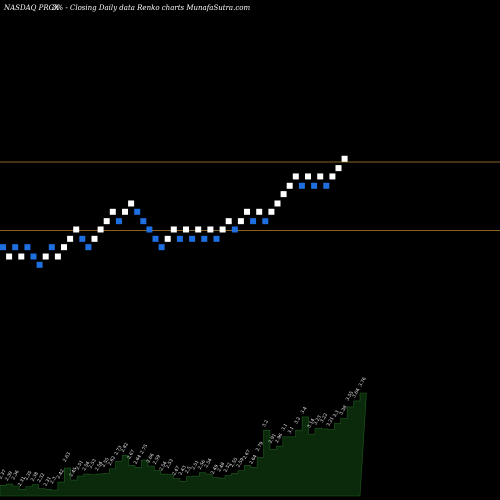 The image size is (500, 500). Describe the element at coordinates (60, 8) in the screenshot. I see `header-change: 3% -` at that location.